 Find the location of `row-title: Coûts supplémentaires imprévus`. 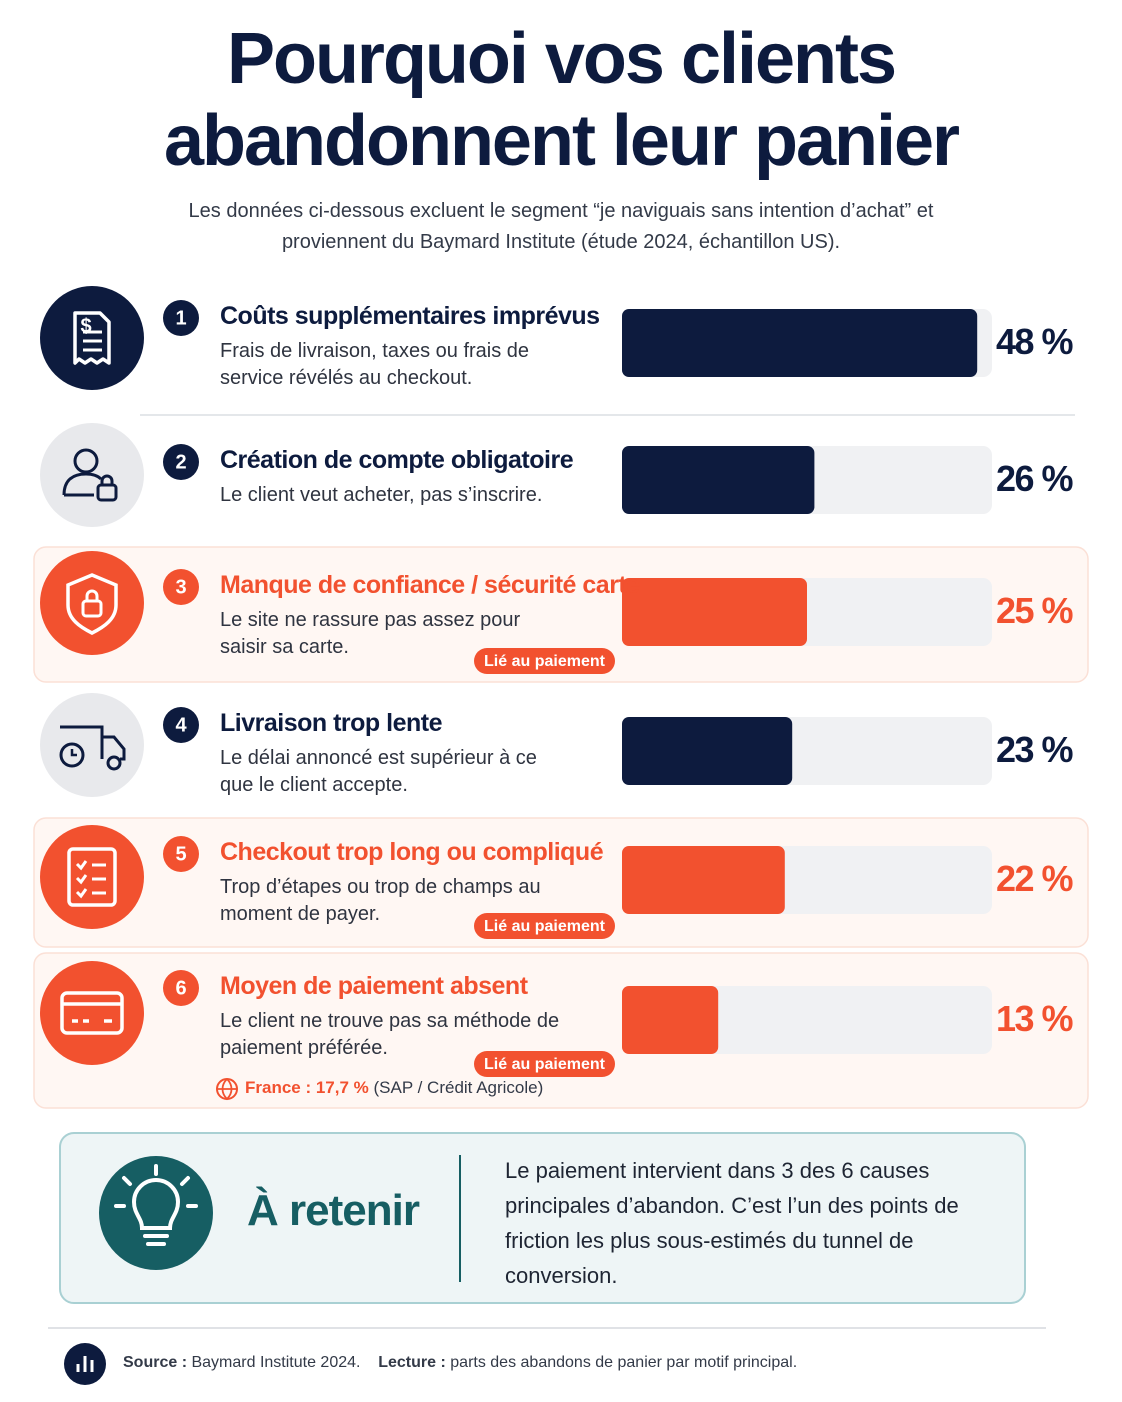

row-title: Coûts supplémentaires imprévus is located at coordinates (410, 316).